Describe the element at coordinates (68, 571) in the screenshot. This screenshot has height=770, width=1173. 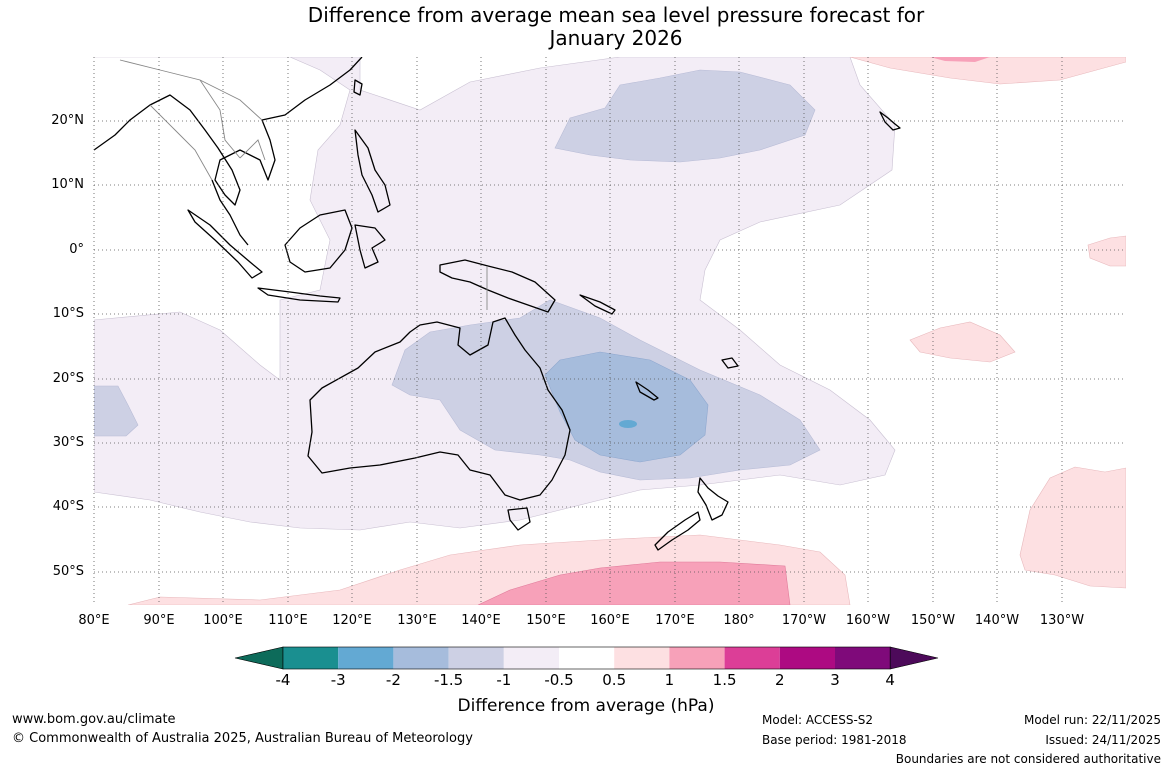
I see `latitude-tick-label: 50°S` at that location.